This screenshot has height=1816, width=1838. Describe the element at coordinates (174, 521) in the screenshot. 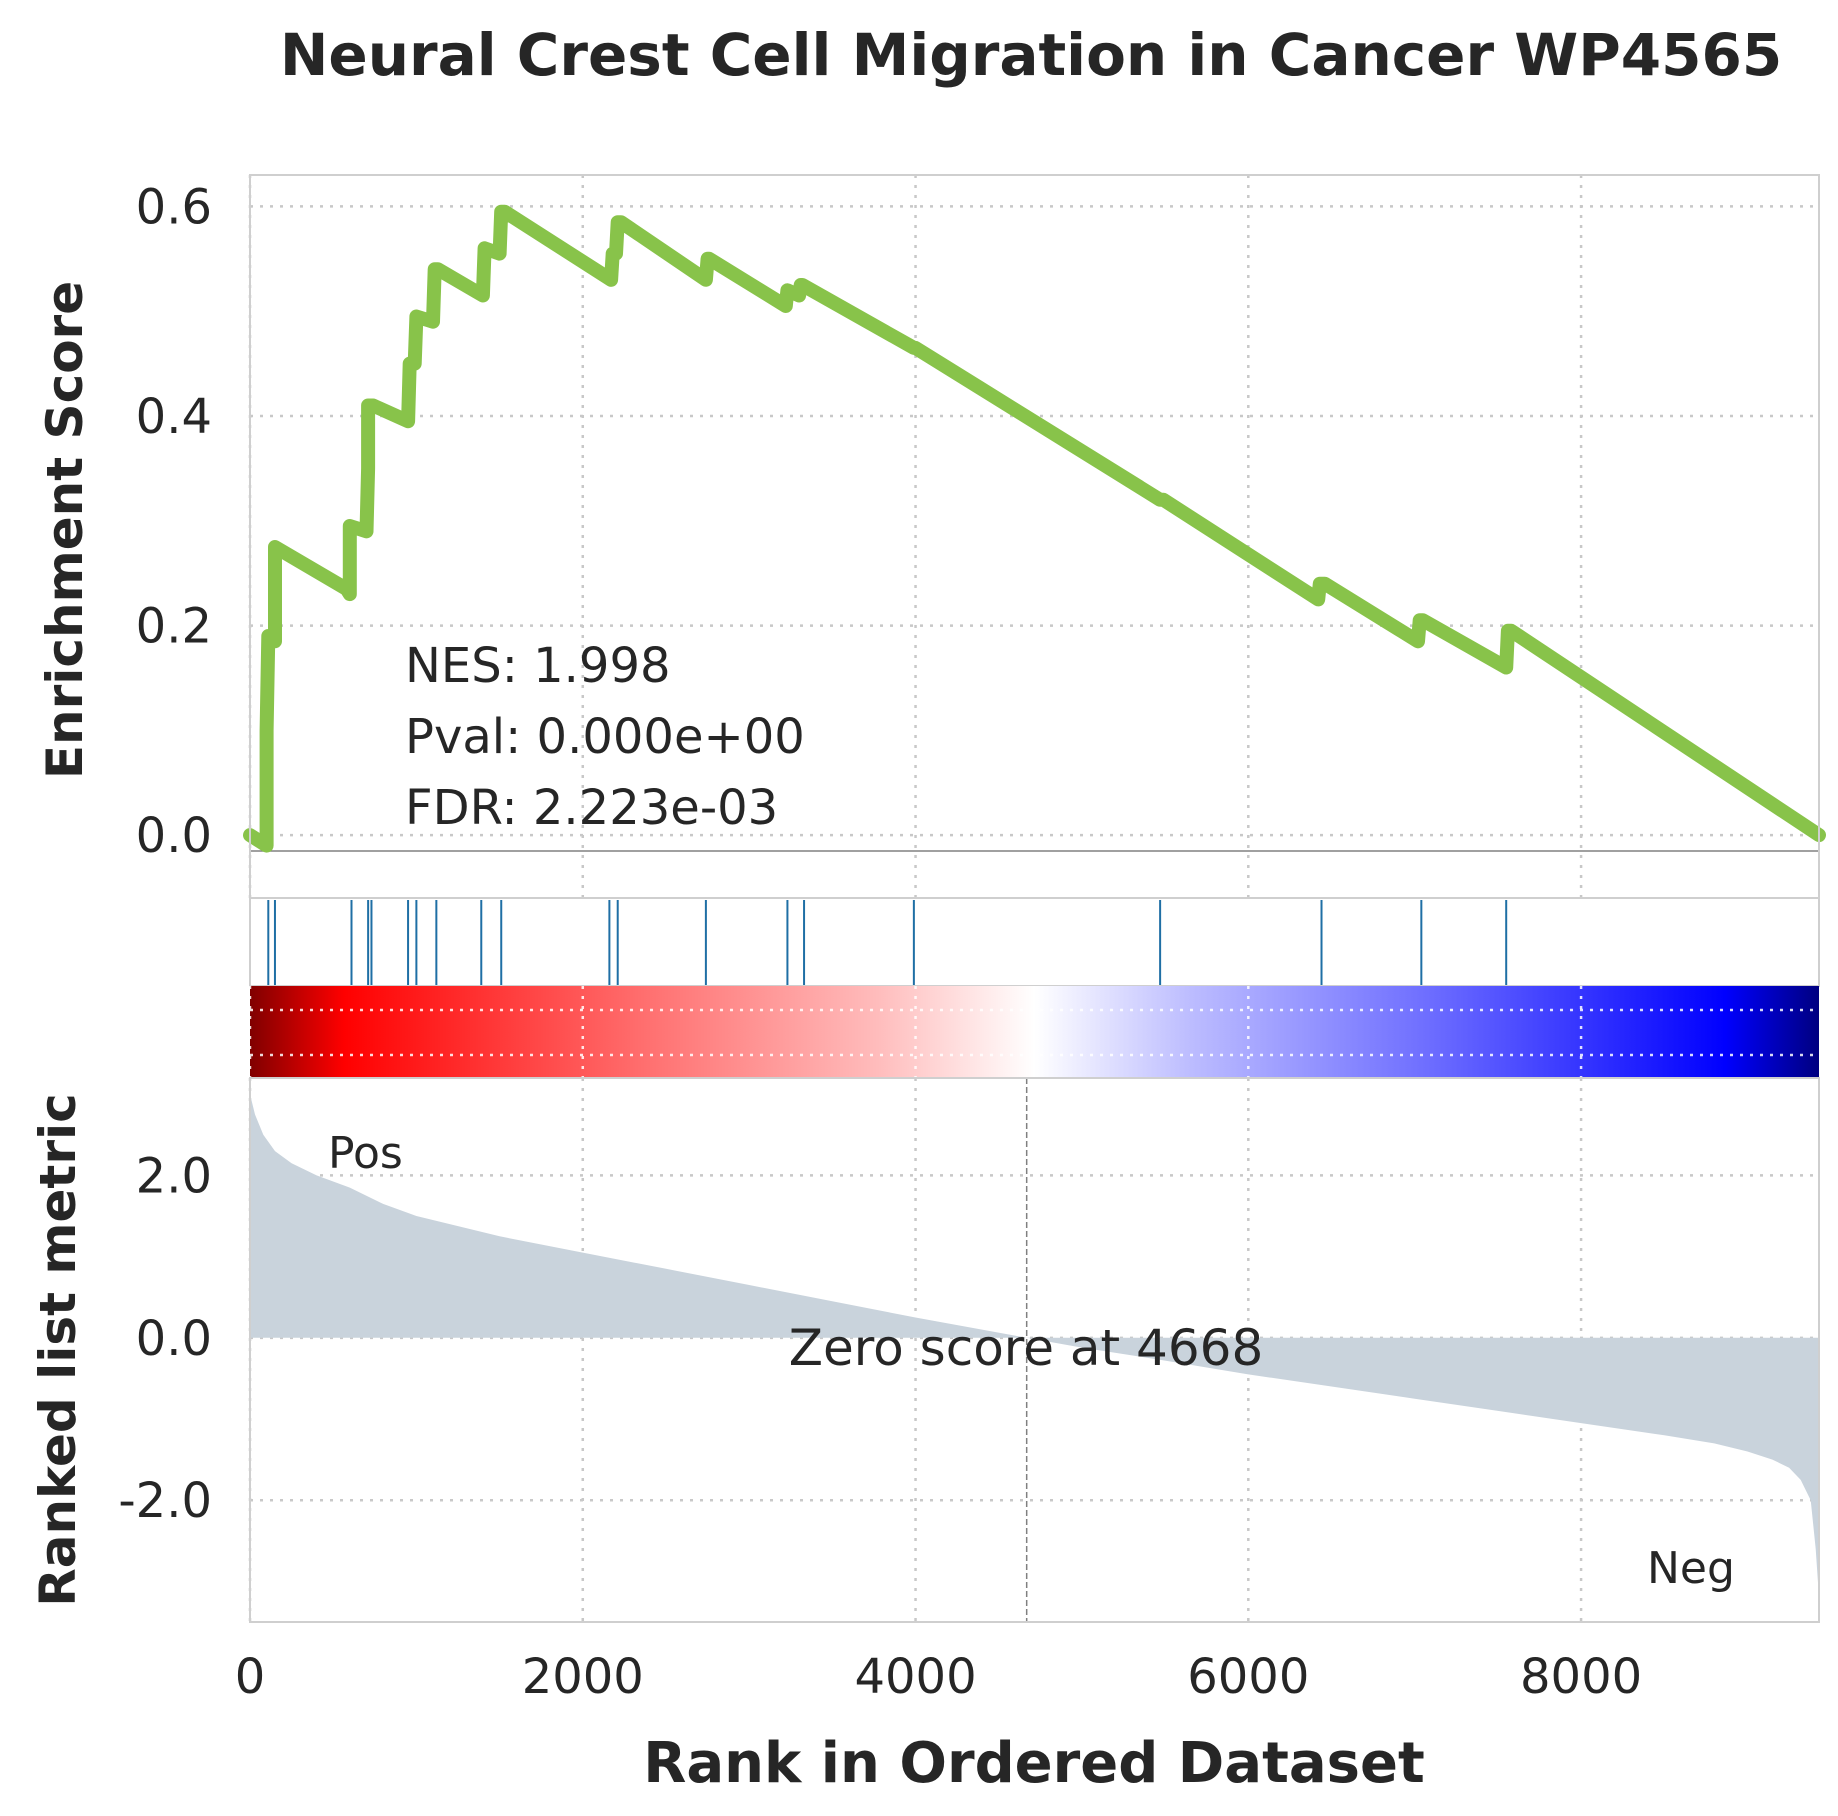

I see `enrichment-y-ticks: 0.0 0.2 0.4 0.6` at that location.